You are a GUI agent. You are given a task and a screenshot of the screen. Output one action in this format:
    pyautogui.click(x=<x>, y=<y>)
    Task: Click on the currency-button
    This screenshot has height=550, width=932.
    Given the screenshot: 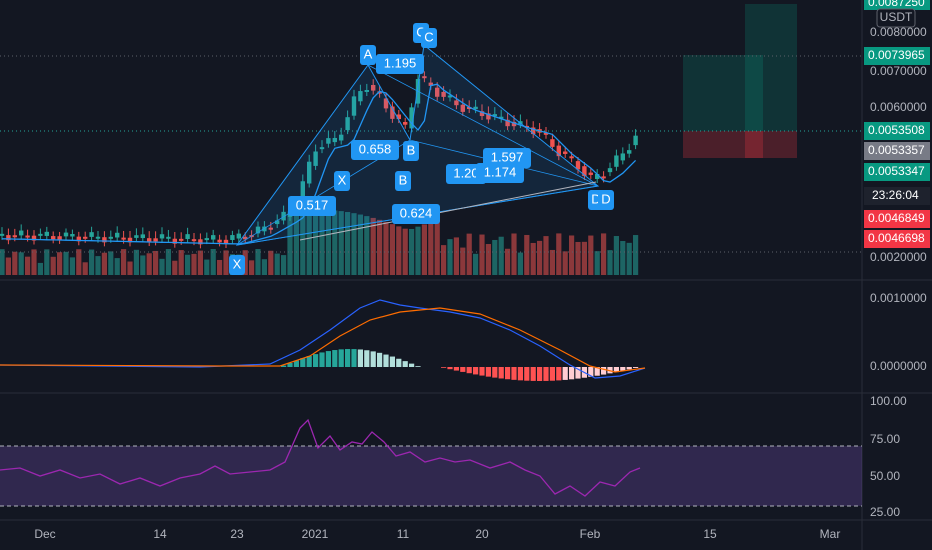 What is the action you would take?
    pyautogui.click(x=896, y=18)
    